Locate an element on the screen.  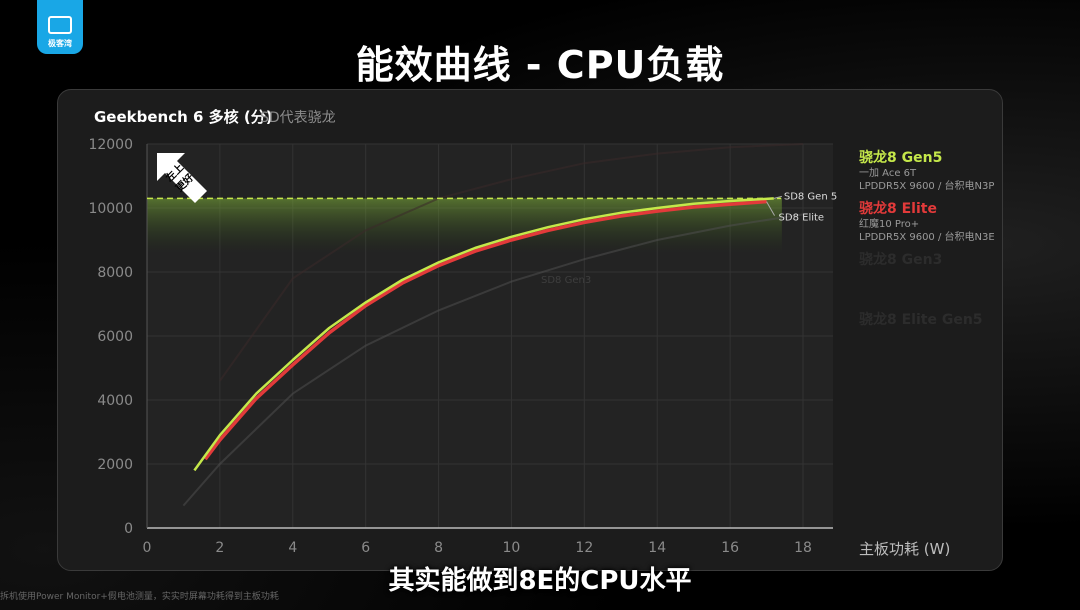
legend-name: 骁龙8 Elite is located at coordinates (898, 209).